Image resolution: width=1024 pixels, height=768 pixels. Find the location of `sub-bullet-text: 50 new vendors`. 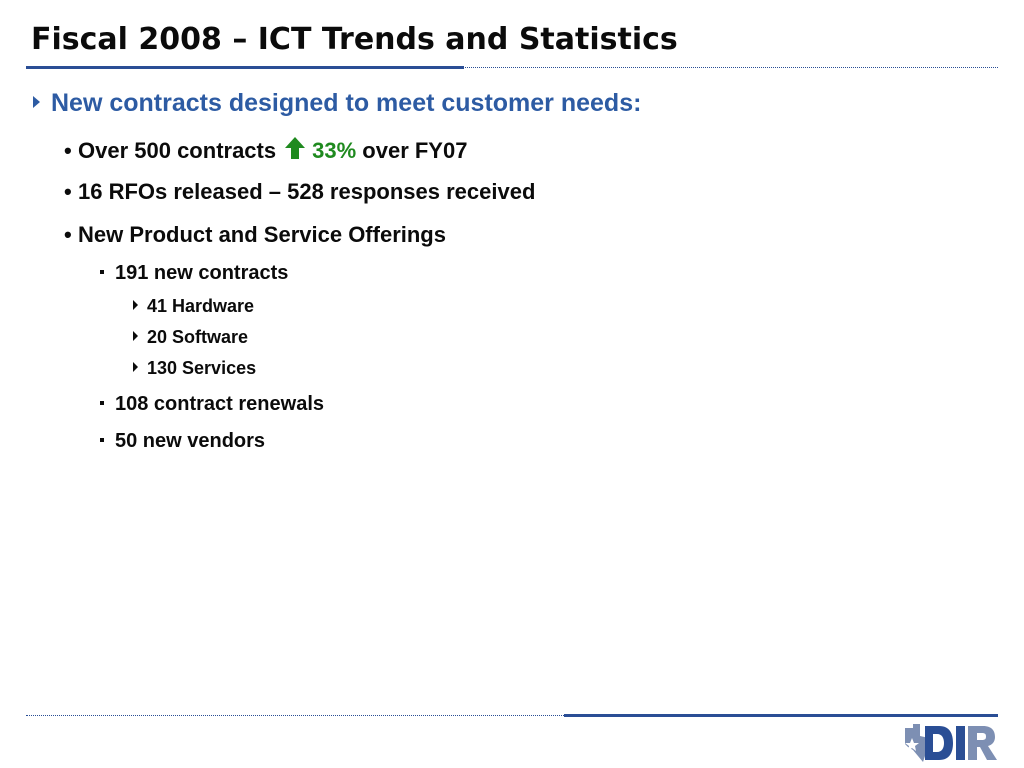

sub-bullet-text: 50 new vendors is located at coordinates (190, 441).